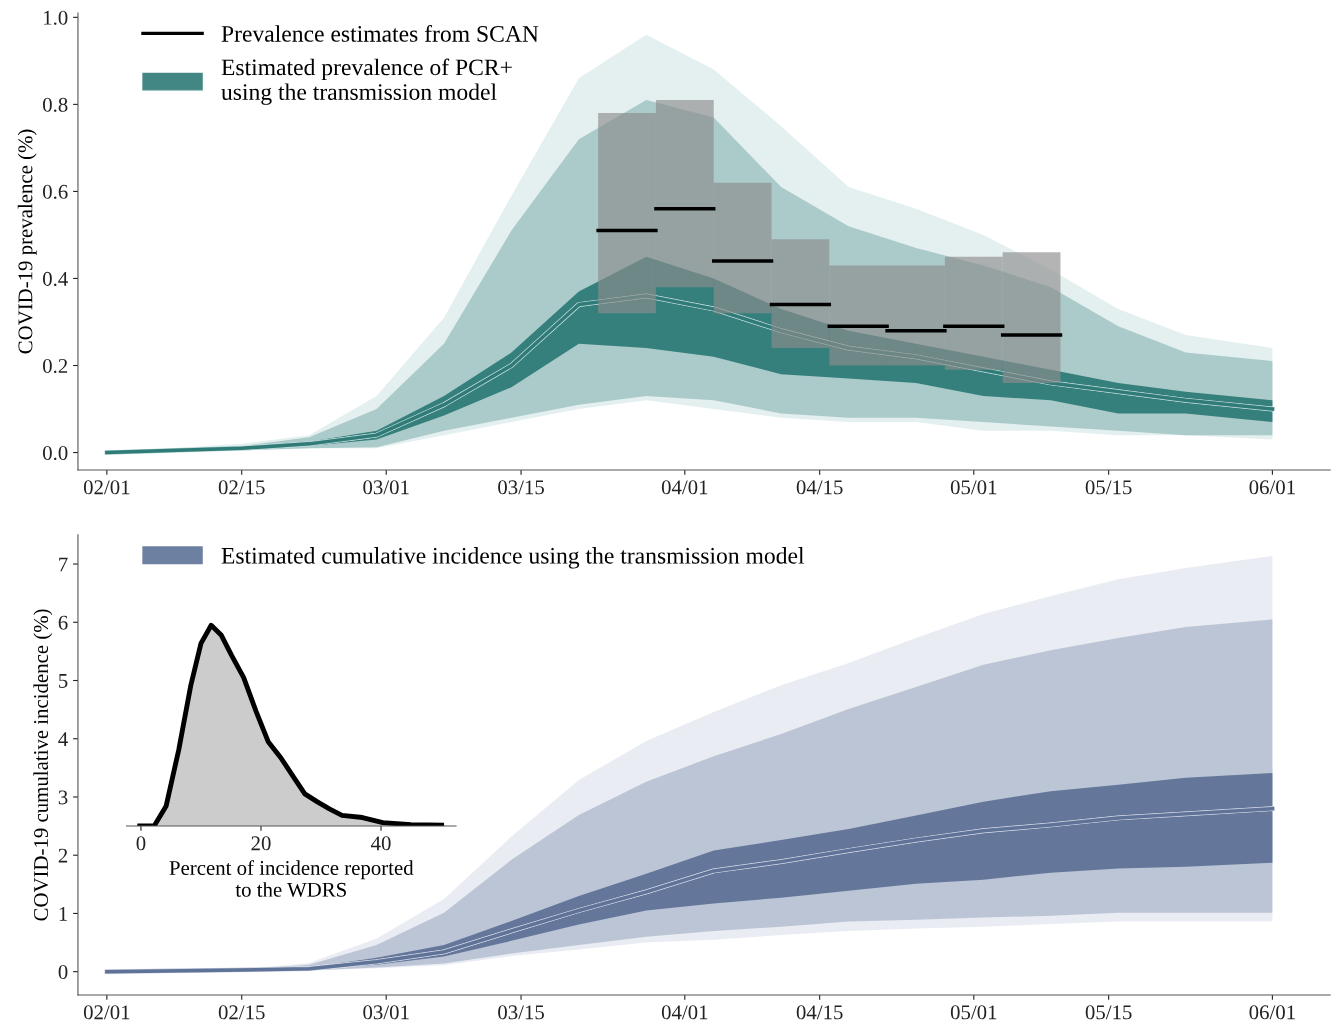 This screenshot has height=1023, width=1335. What do you see at coordinates (63, 855) in the screenshot?
I see `y-tick-label: 2` at bounding box center [63, 855].